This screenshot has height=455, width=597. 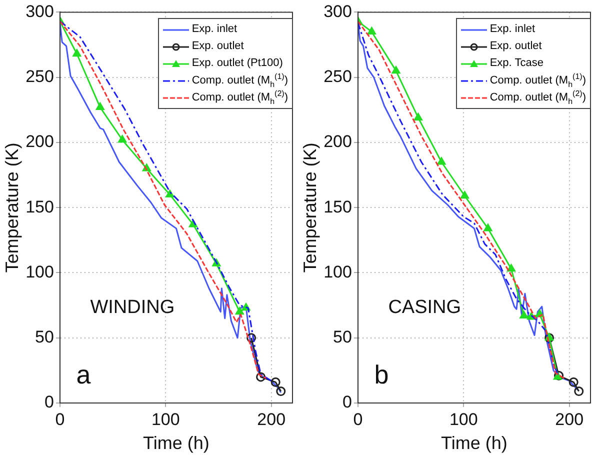 I want to click on annotation: CASING, so click(x=425, y=307).